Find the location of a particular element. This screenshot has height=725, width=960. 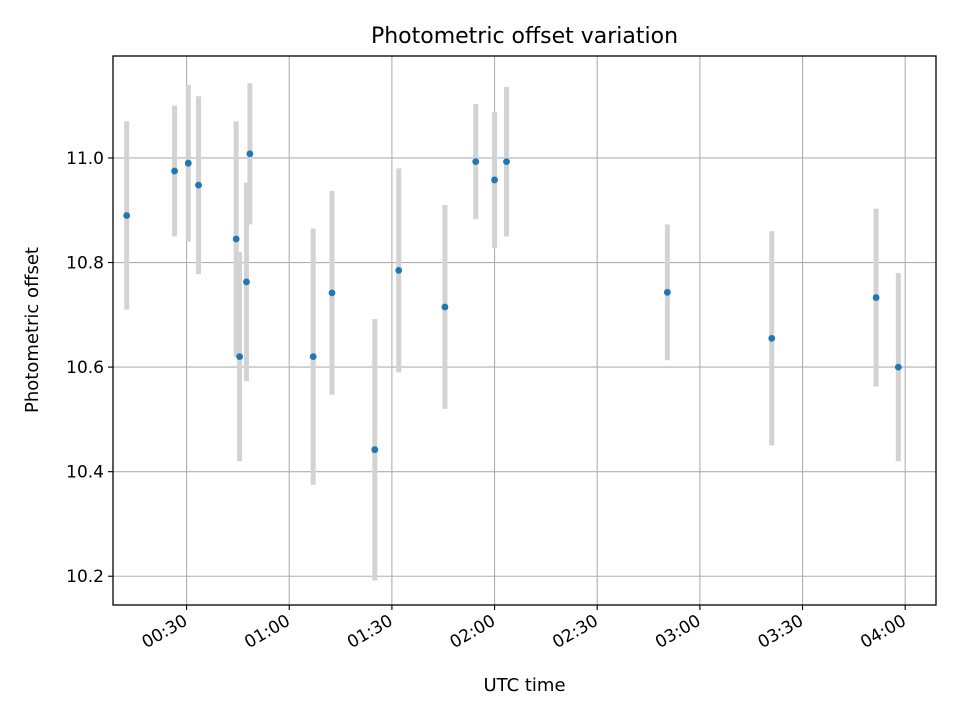

y-tick-label: 11.0 is located at coordinates (85, 159).